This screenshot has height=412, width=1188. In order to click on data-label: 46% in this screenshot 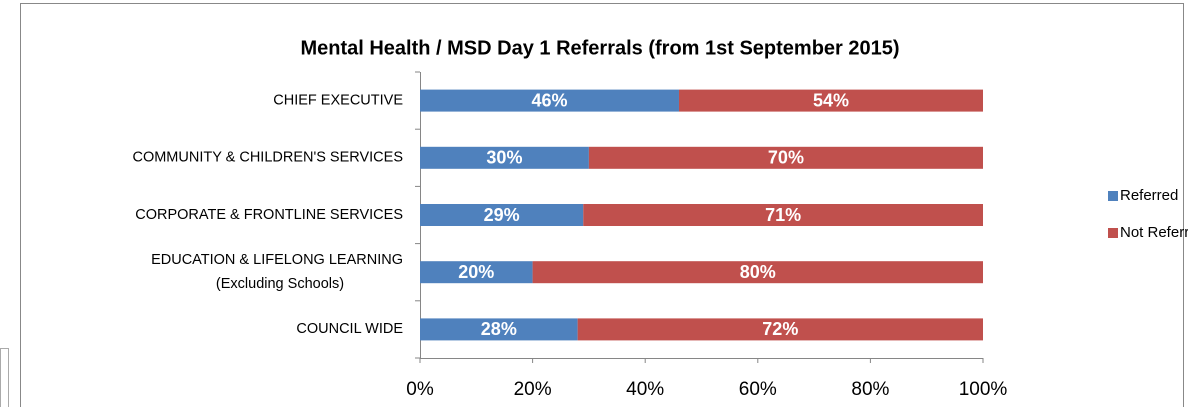, I will do `click(549, 100)`.